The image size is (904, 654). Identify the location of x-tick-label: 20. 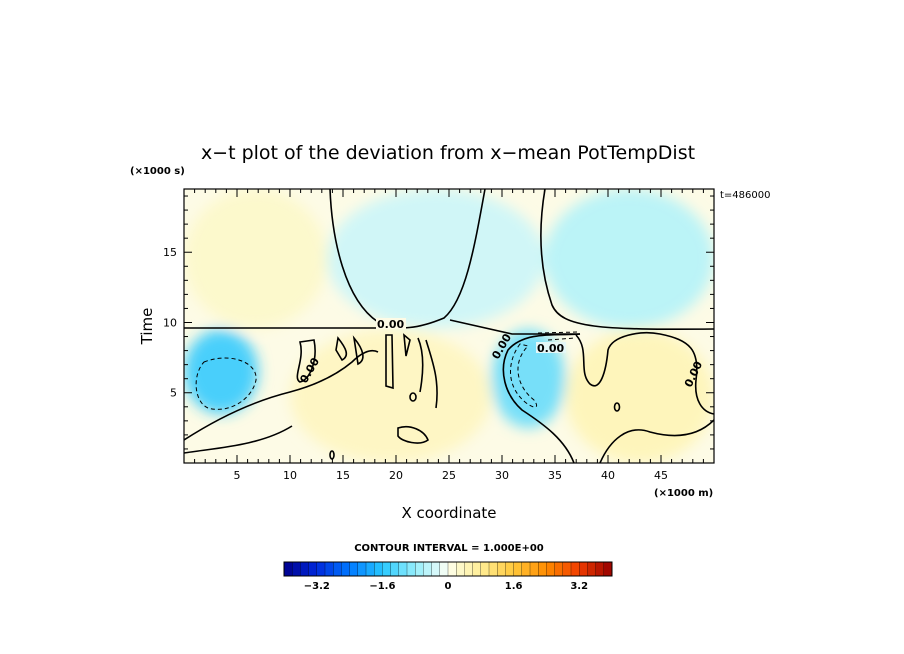
(396, 475).